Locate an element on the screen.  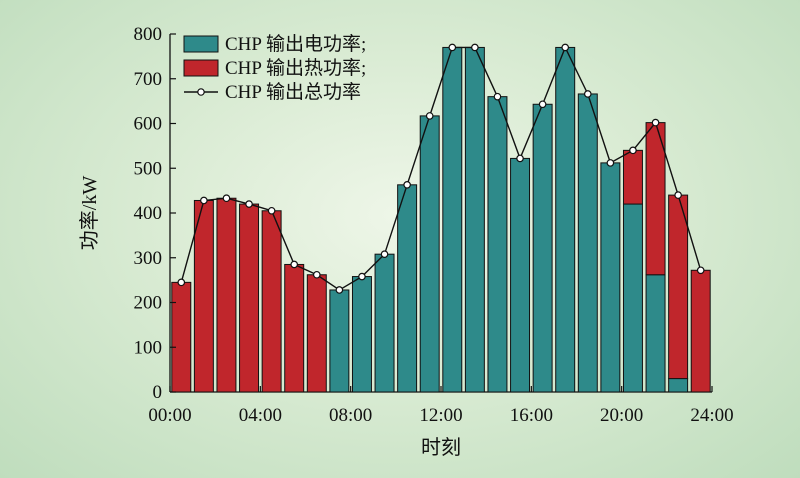
y-tick-label: 0 is located at coordinates (158, 392).